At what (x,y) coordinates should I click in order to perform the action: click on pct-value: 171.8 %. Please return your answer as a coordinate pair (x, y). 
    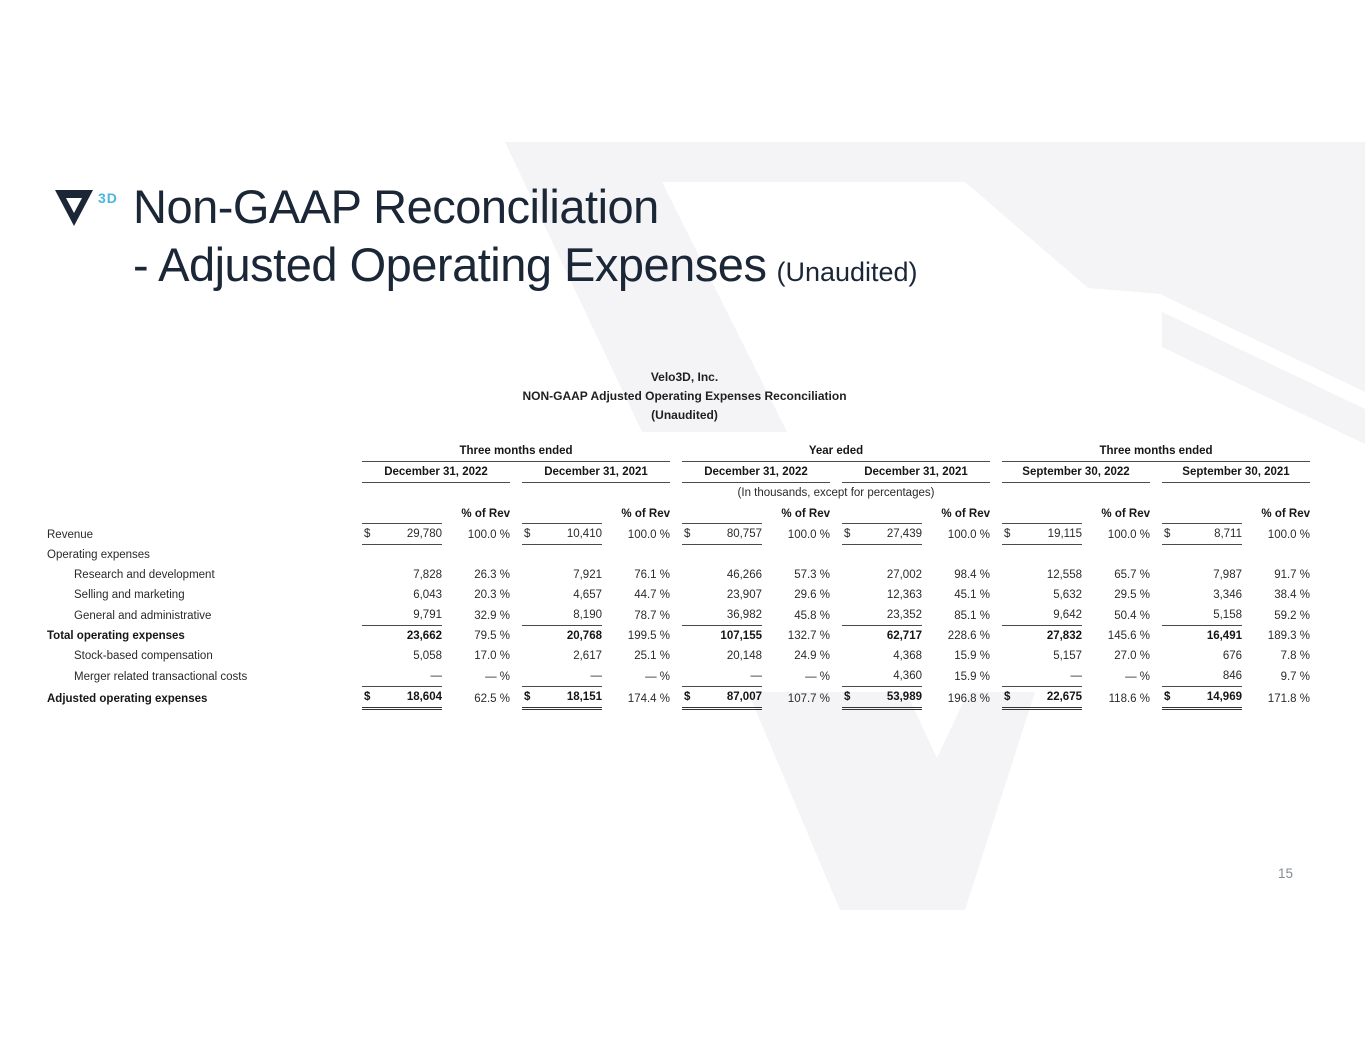
    Looking at the image, I should click on (1288, 698).